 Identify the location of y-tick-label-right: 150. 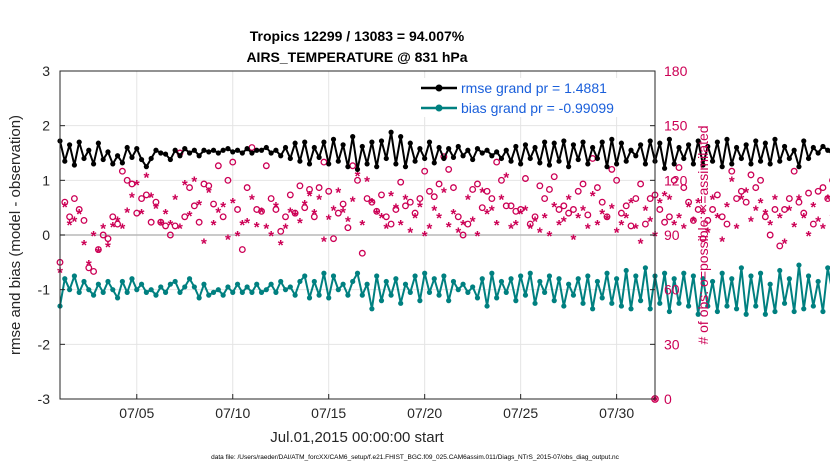
(676, 126).